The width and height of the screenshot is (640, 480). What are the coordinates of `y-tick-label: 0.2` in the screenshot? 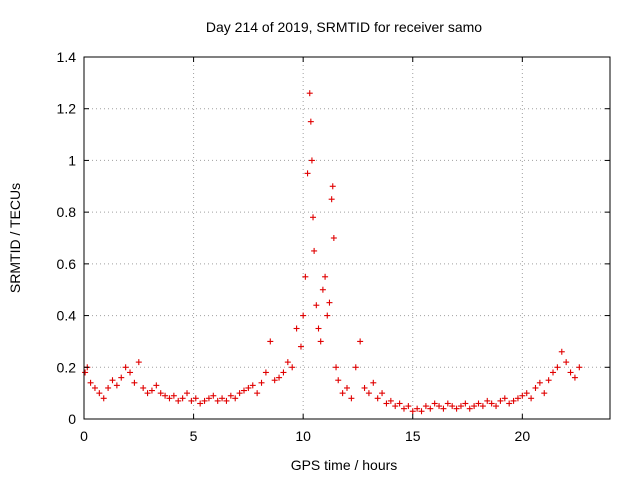 It's located at (67, 367).